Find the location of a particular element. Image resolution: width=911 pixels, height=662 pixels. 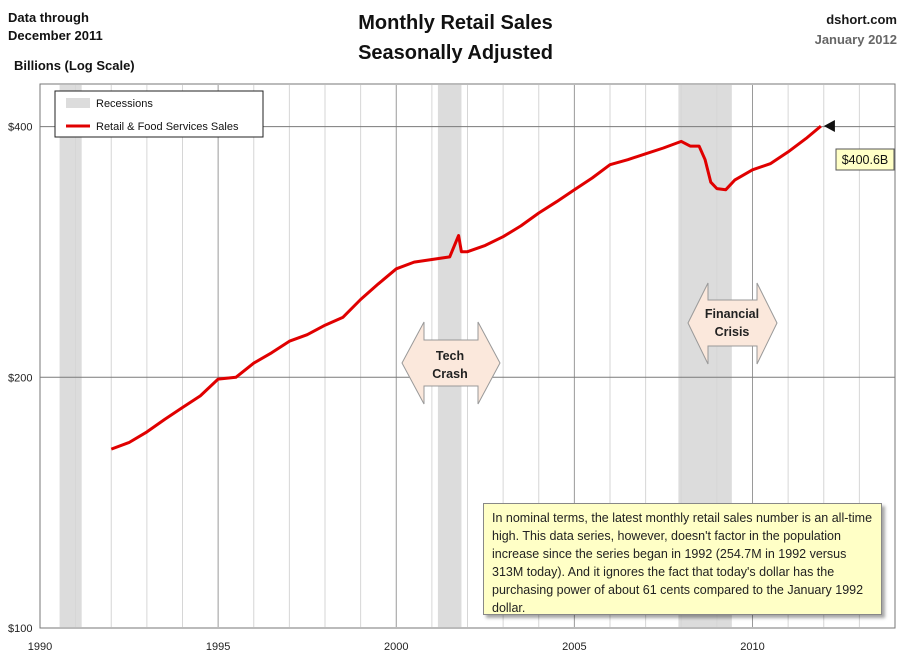

legend: Recessions Retail & Food Services Sales is located at coordinates (159, 114).